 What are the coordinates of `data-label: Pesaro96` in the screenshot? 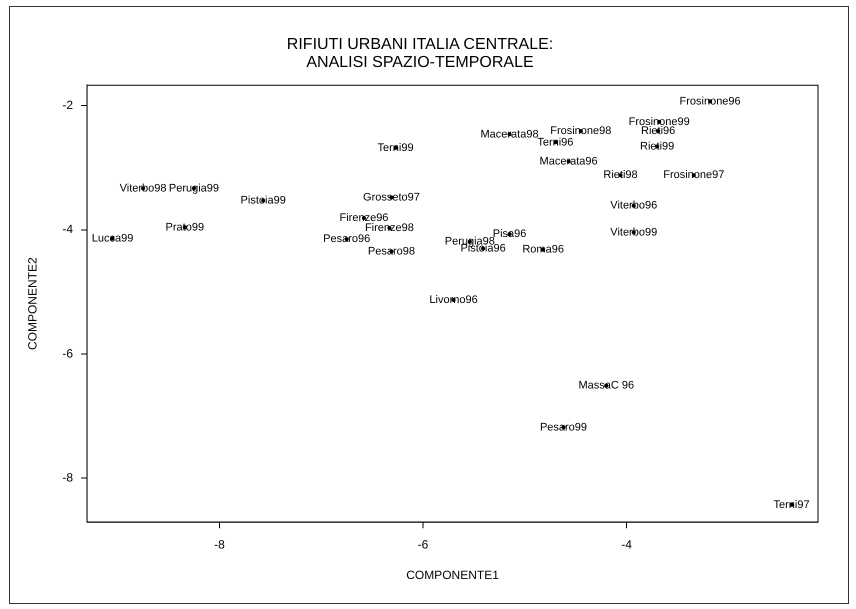 It's located at (346, 239).